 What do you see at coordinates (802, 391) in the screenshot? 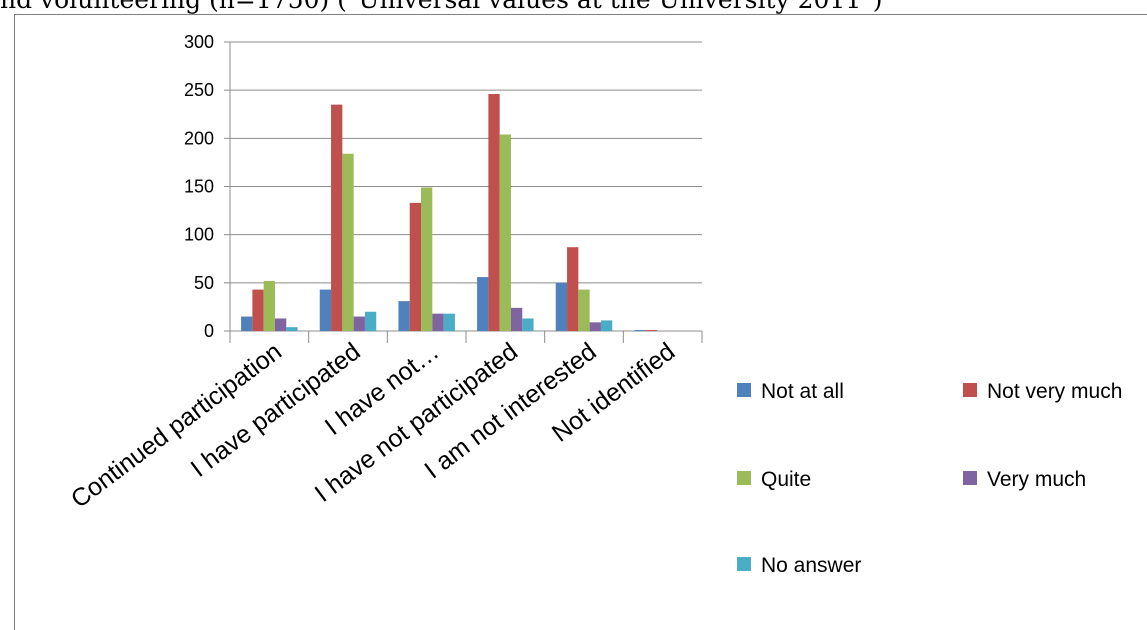
I see `legend-label: Not at all` at bounding box center [802, 391].